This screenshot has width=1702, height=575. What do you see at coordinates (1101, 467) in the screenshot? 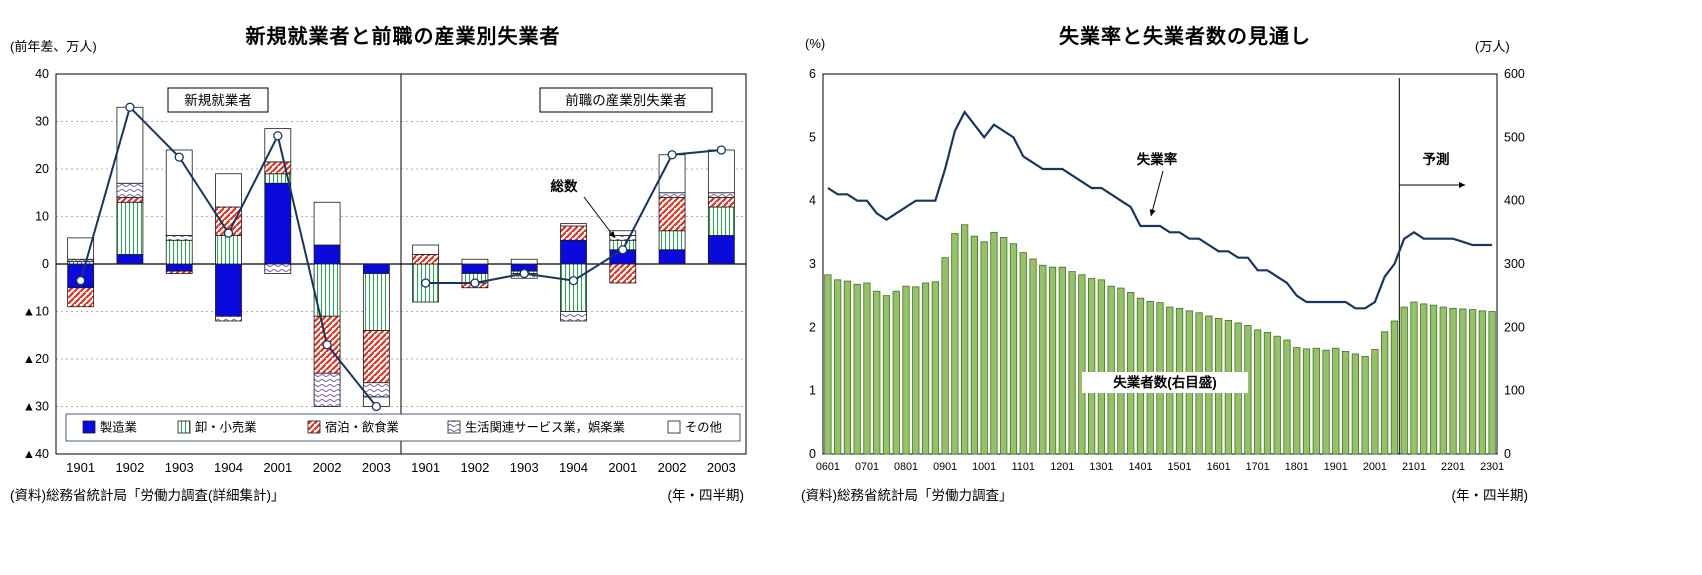
I see `x-tick-label: 1301` at bounding box center [1101, 467].